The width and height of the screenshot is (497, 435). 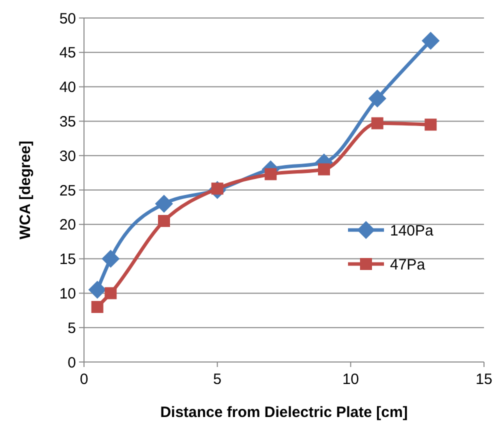 I want to click on y-tick-label: 5, so click(x=72, y=328).